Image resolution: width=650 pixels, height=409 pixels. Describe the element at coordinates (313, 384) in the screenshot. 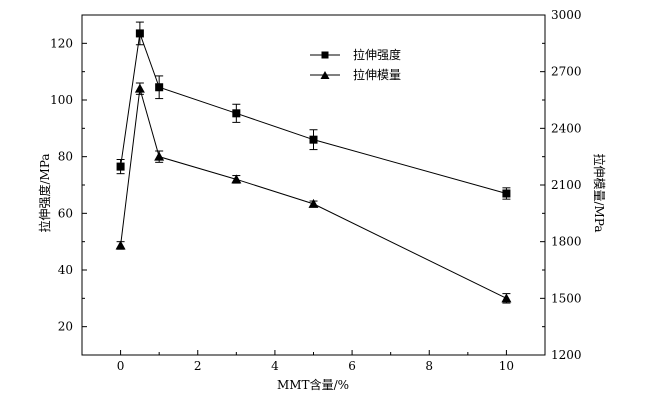

I see `x-axis-label: MMT含量/%` at that location.